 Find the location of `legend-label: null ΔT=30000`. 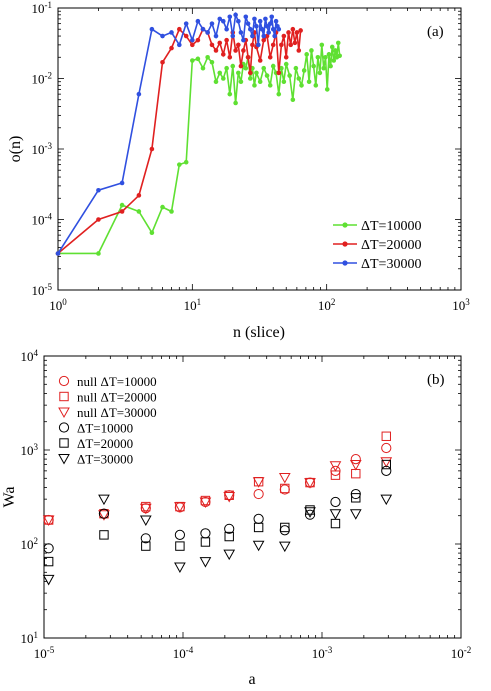

legend-label: null ΔT=30000 is located at coordinates (117, 412).